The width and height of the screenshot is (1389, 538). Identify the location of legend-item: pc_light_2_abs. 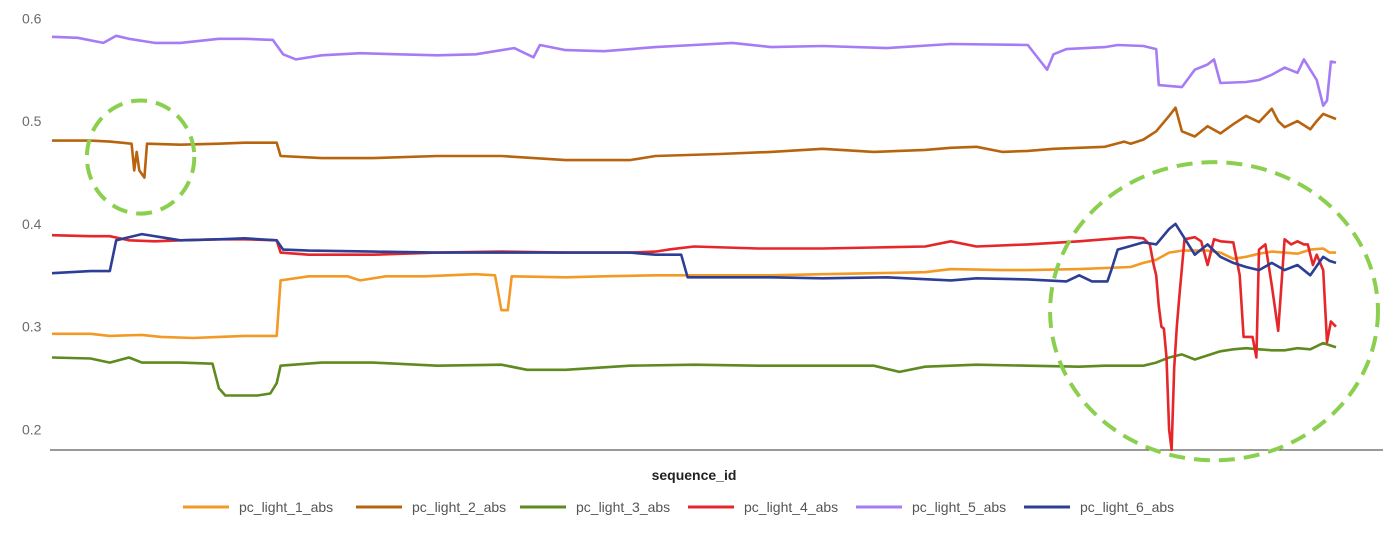
(431, 507).